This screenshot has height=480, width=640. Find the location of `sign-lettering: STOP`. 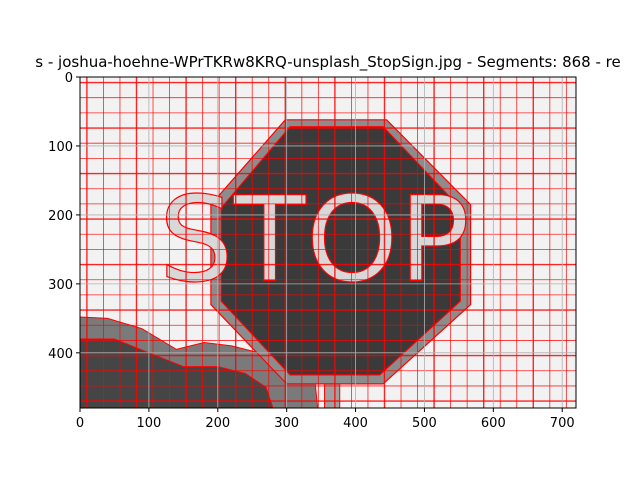

sign-lettering: STOP is located at coordinates (314, 239).